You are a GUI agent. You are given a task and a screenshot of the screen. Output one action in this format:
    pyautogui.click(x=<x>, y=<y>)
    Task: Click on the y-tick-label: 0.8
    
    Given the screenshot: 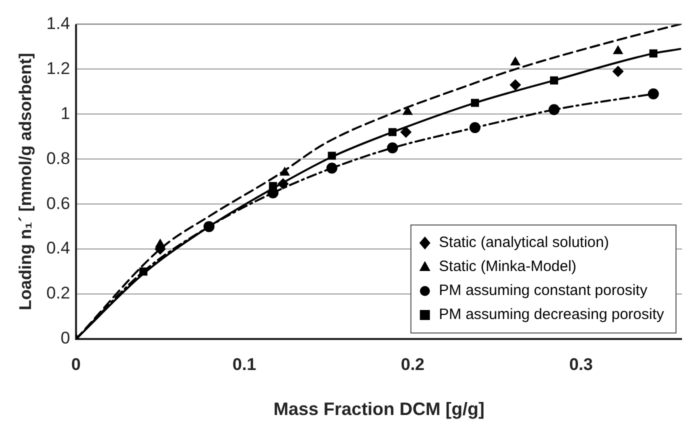 What is the action you would take?
    pyautogui.click(x=58, y=158)
    